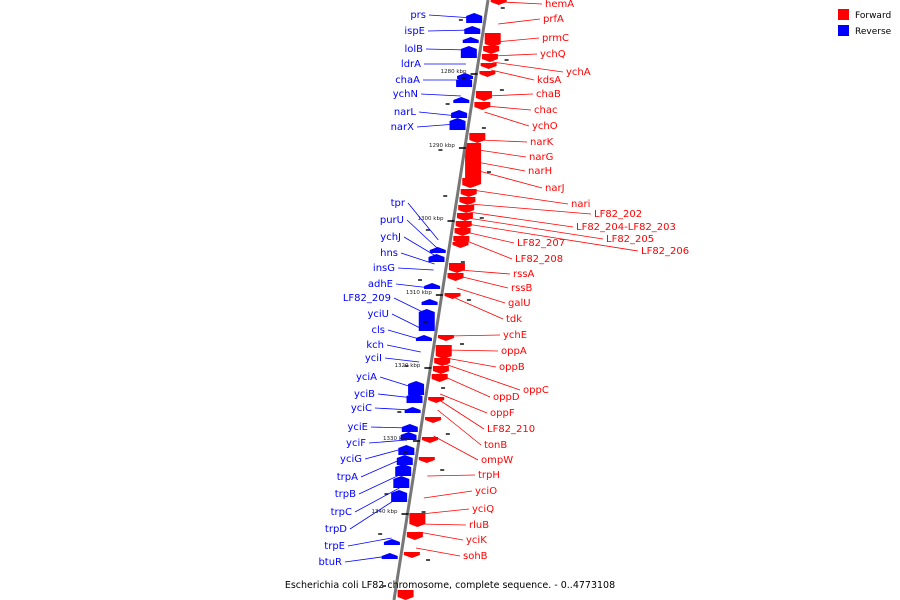  I want to click on forward-gene-label: oppD, so click(506, 397).